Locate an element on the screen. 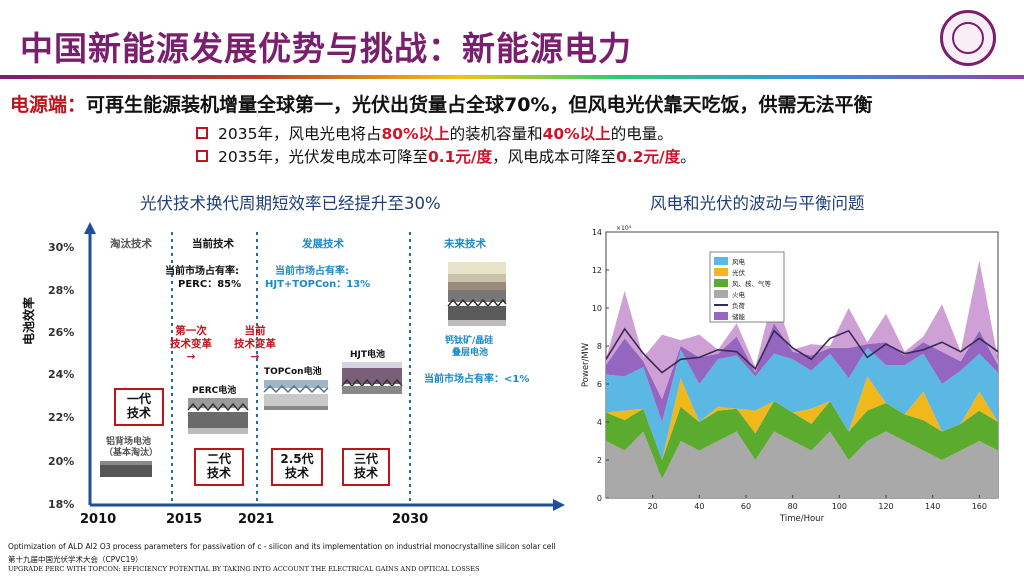 The width and height of the screenshot is (1024, 576). area-火电 is located at coordinates (802, 464).